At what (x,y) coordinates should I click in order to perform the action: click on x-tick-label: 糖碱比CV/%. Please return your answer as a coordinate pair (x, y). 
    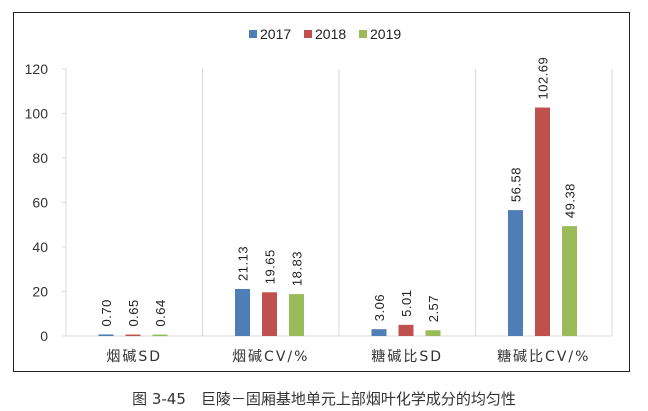
    Looking at the image, I should click on (543, 357).